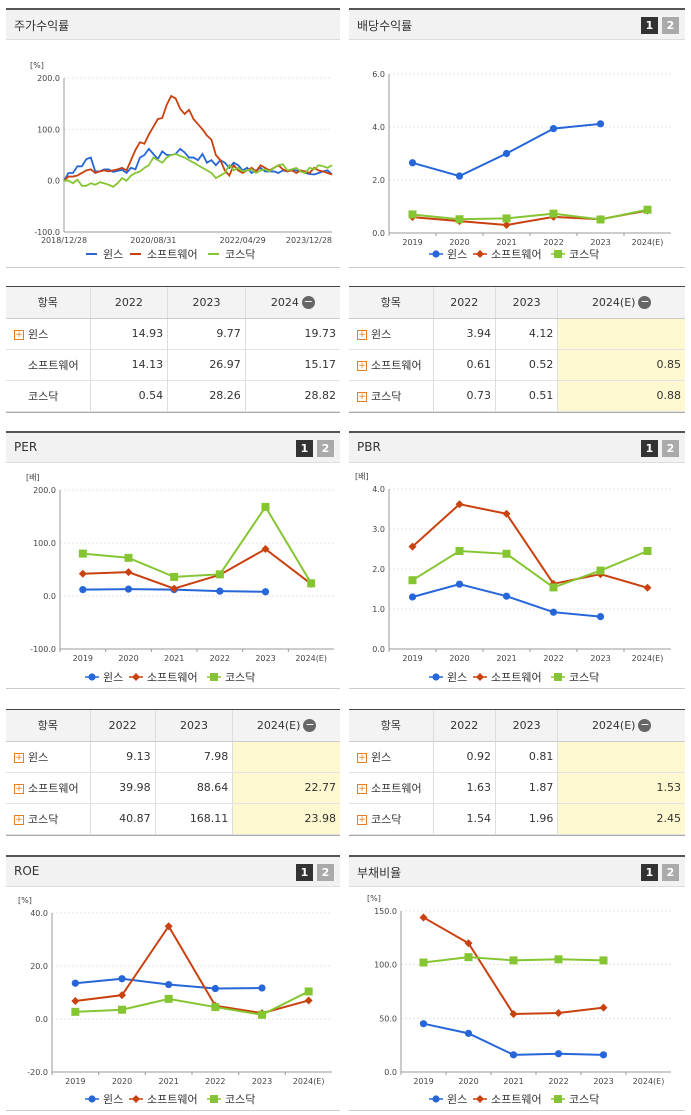 The width and height of the screenshot is (691, 1115). Describe the element at coordinates (122, 1081) in the screenshot. I see `x-tick-label: 2020` at that location.